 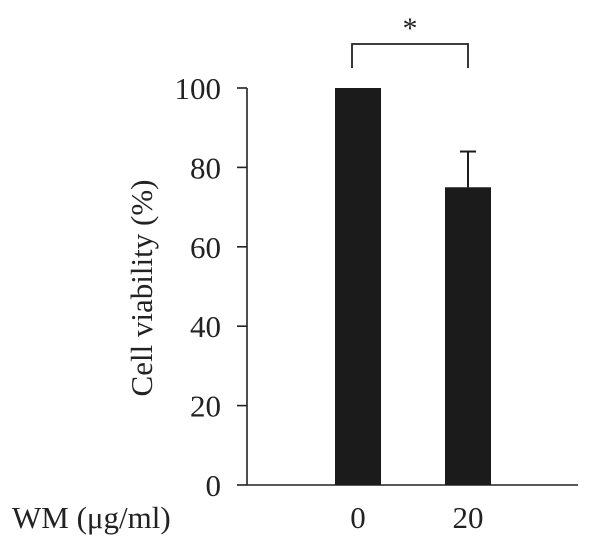 What do you see at coordinates (358, 517) in the screenshot?
I see `x-category-label: 0` at bounding box center [358, 517].